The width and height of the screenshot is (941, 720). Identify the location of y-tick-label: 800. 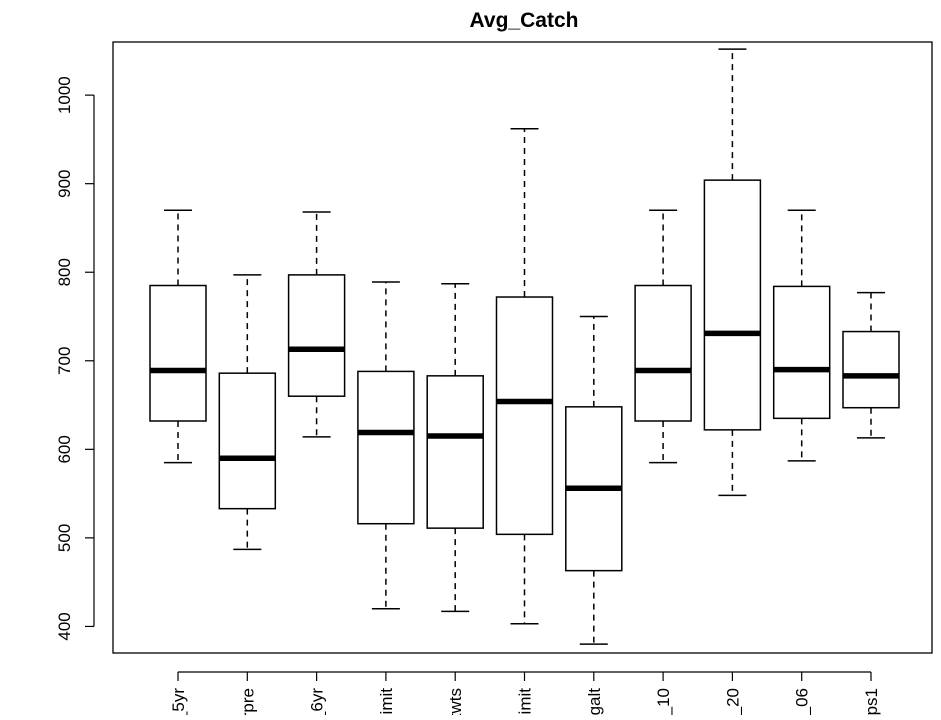
(64, 272).